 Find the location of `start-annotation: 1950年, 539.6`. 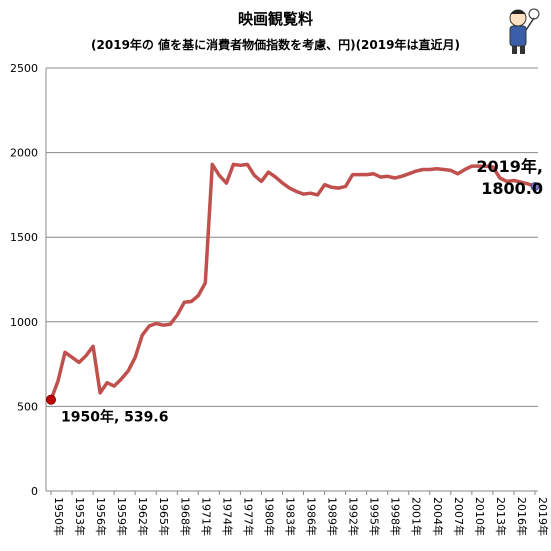

start-annotation: 1950年, 539.6 is located at coordinates (114, 417).